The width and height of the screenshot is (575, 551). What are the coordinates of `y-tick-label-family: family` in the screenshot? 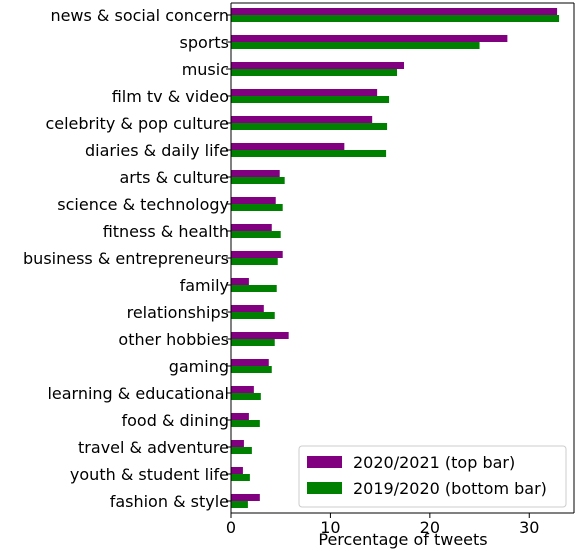 It's located at (204, 285).